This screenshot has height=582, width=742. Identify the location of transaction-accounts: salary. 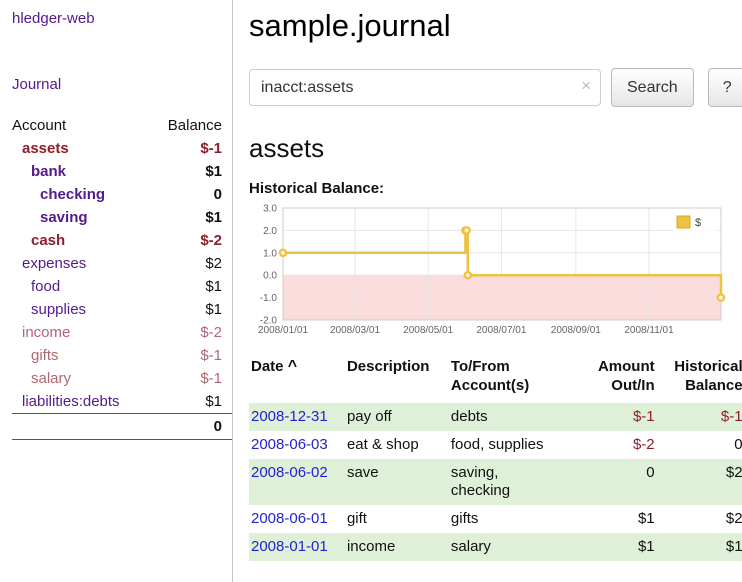
(470, 546).